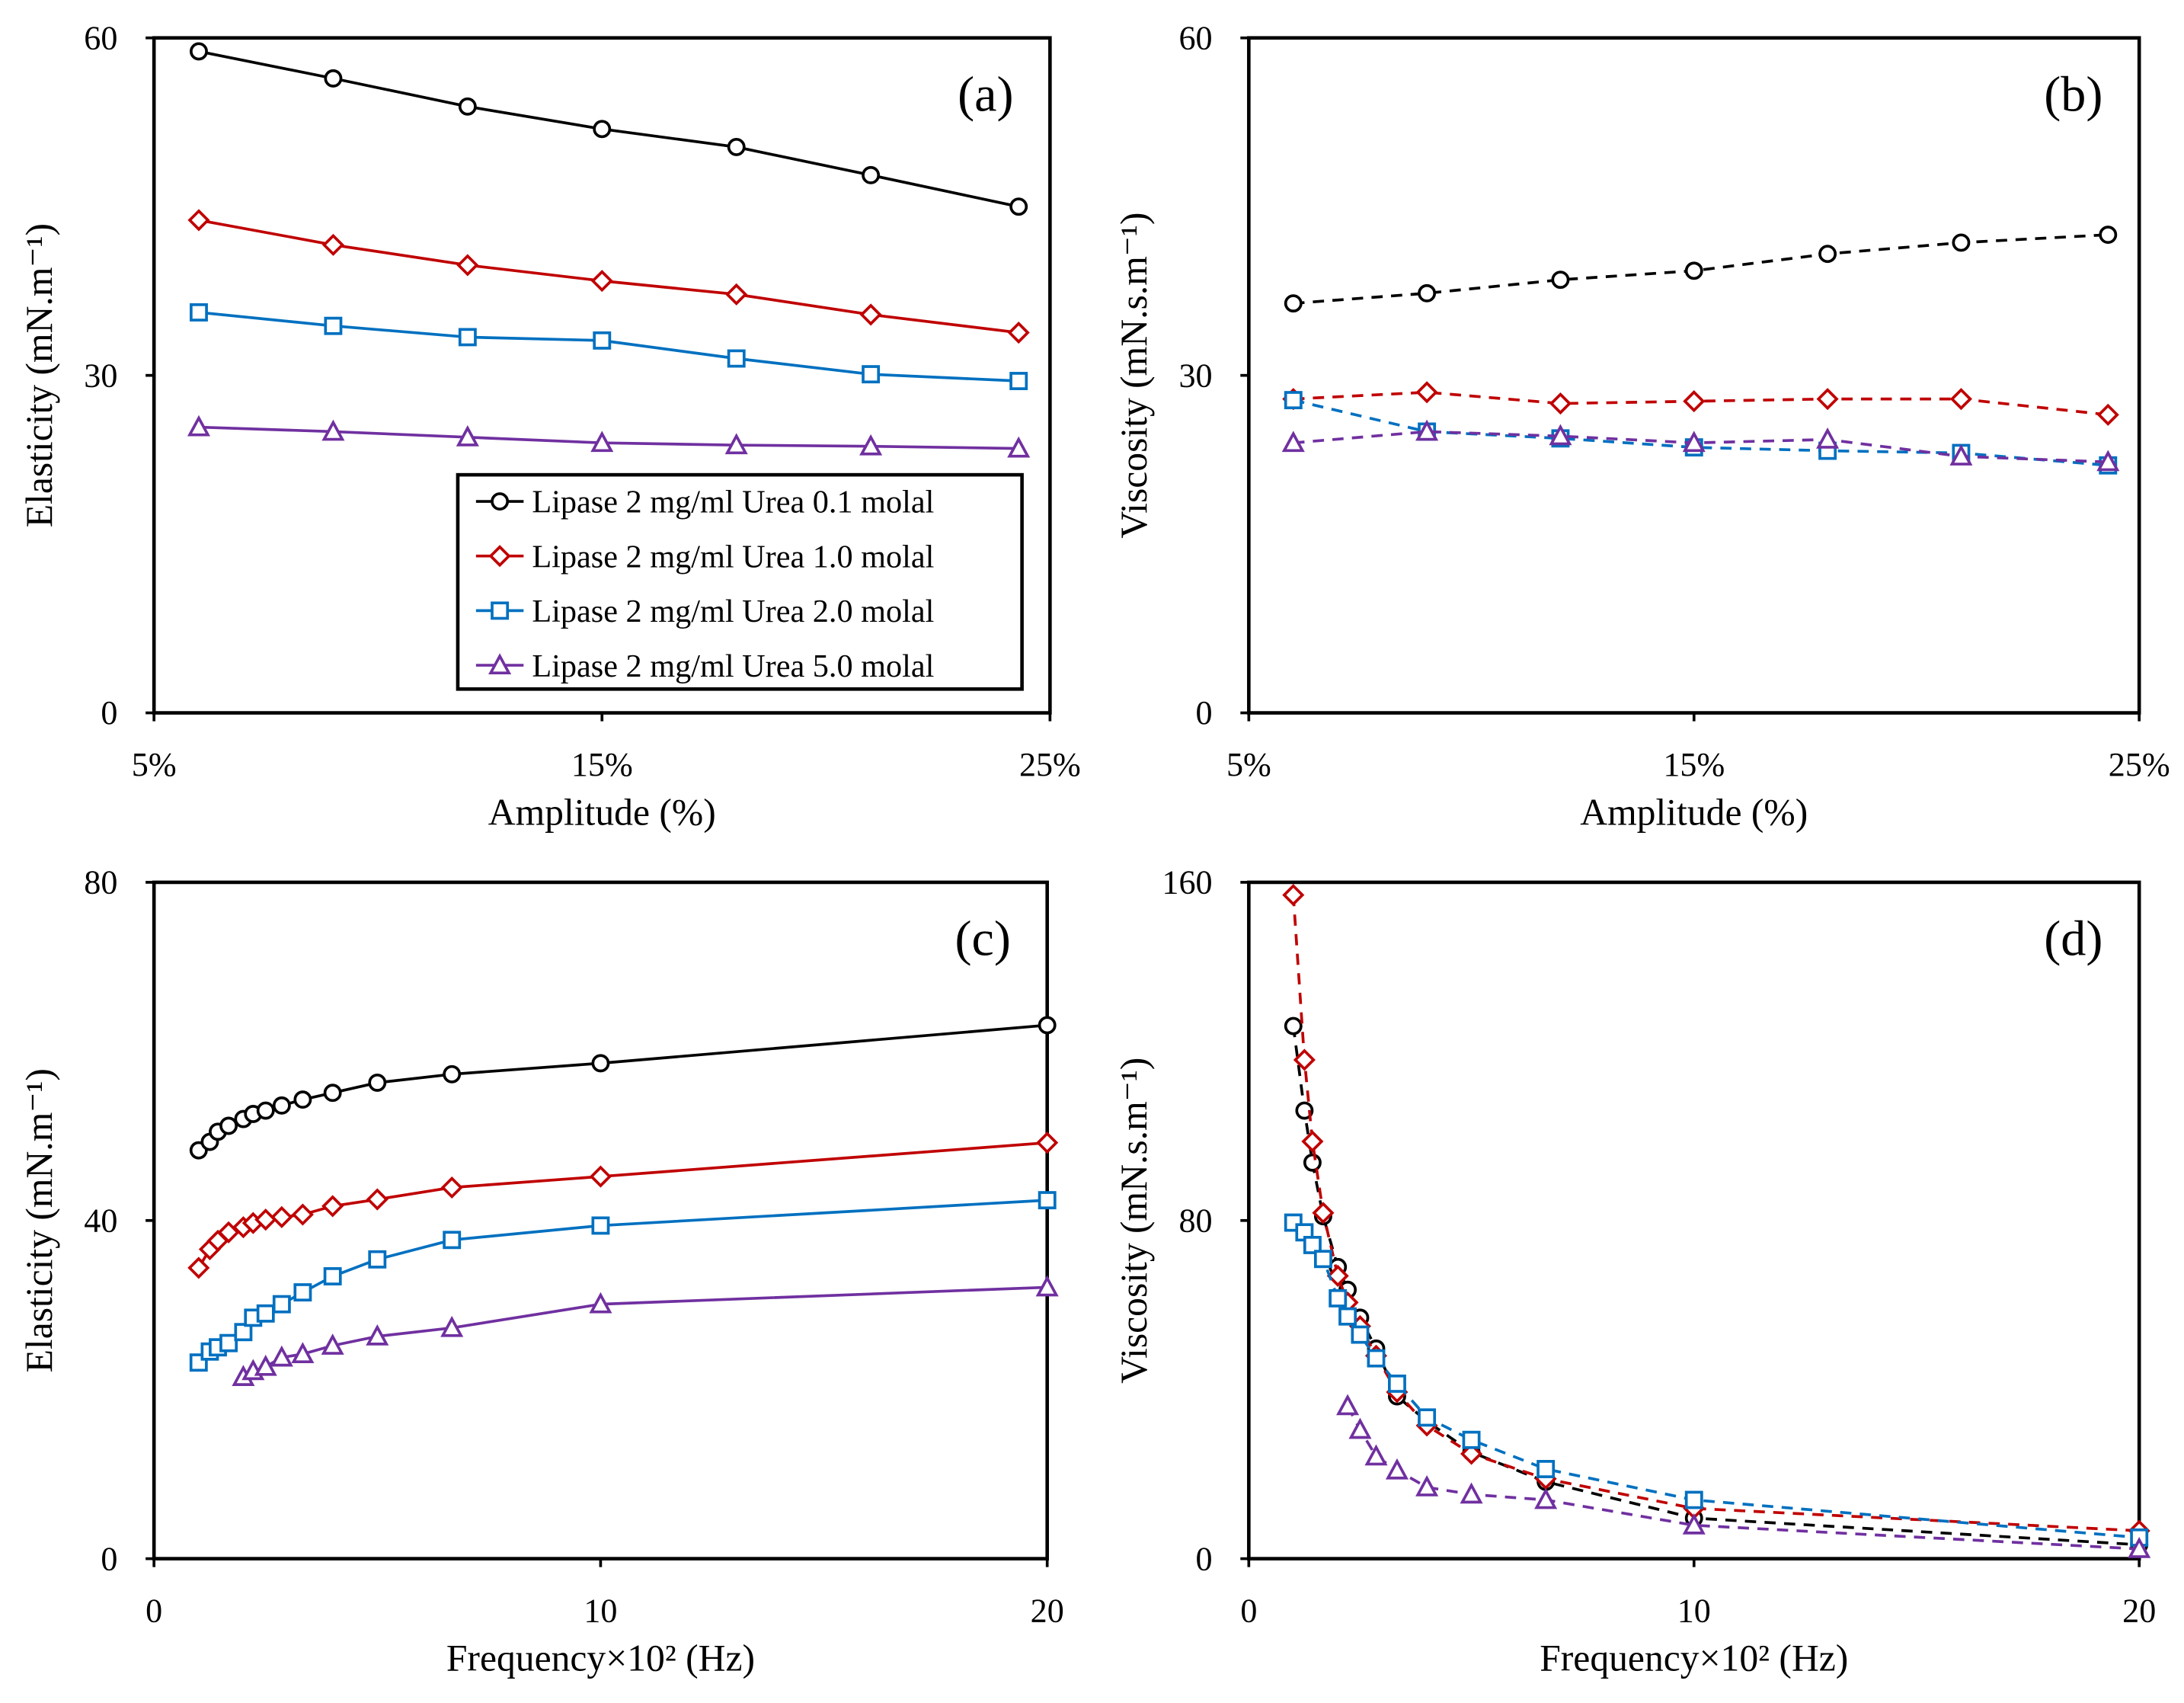 The width and height of the screenshot is (2184, 1703). I want to click on legend-item: Lipase 2 mg/ml Urea 5.0 molal, so click(704, 666).